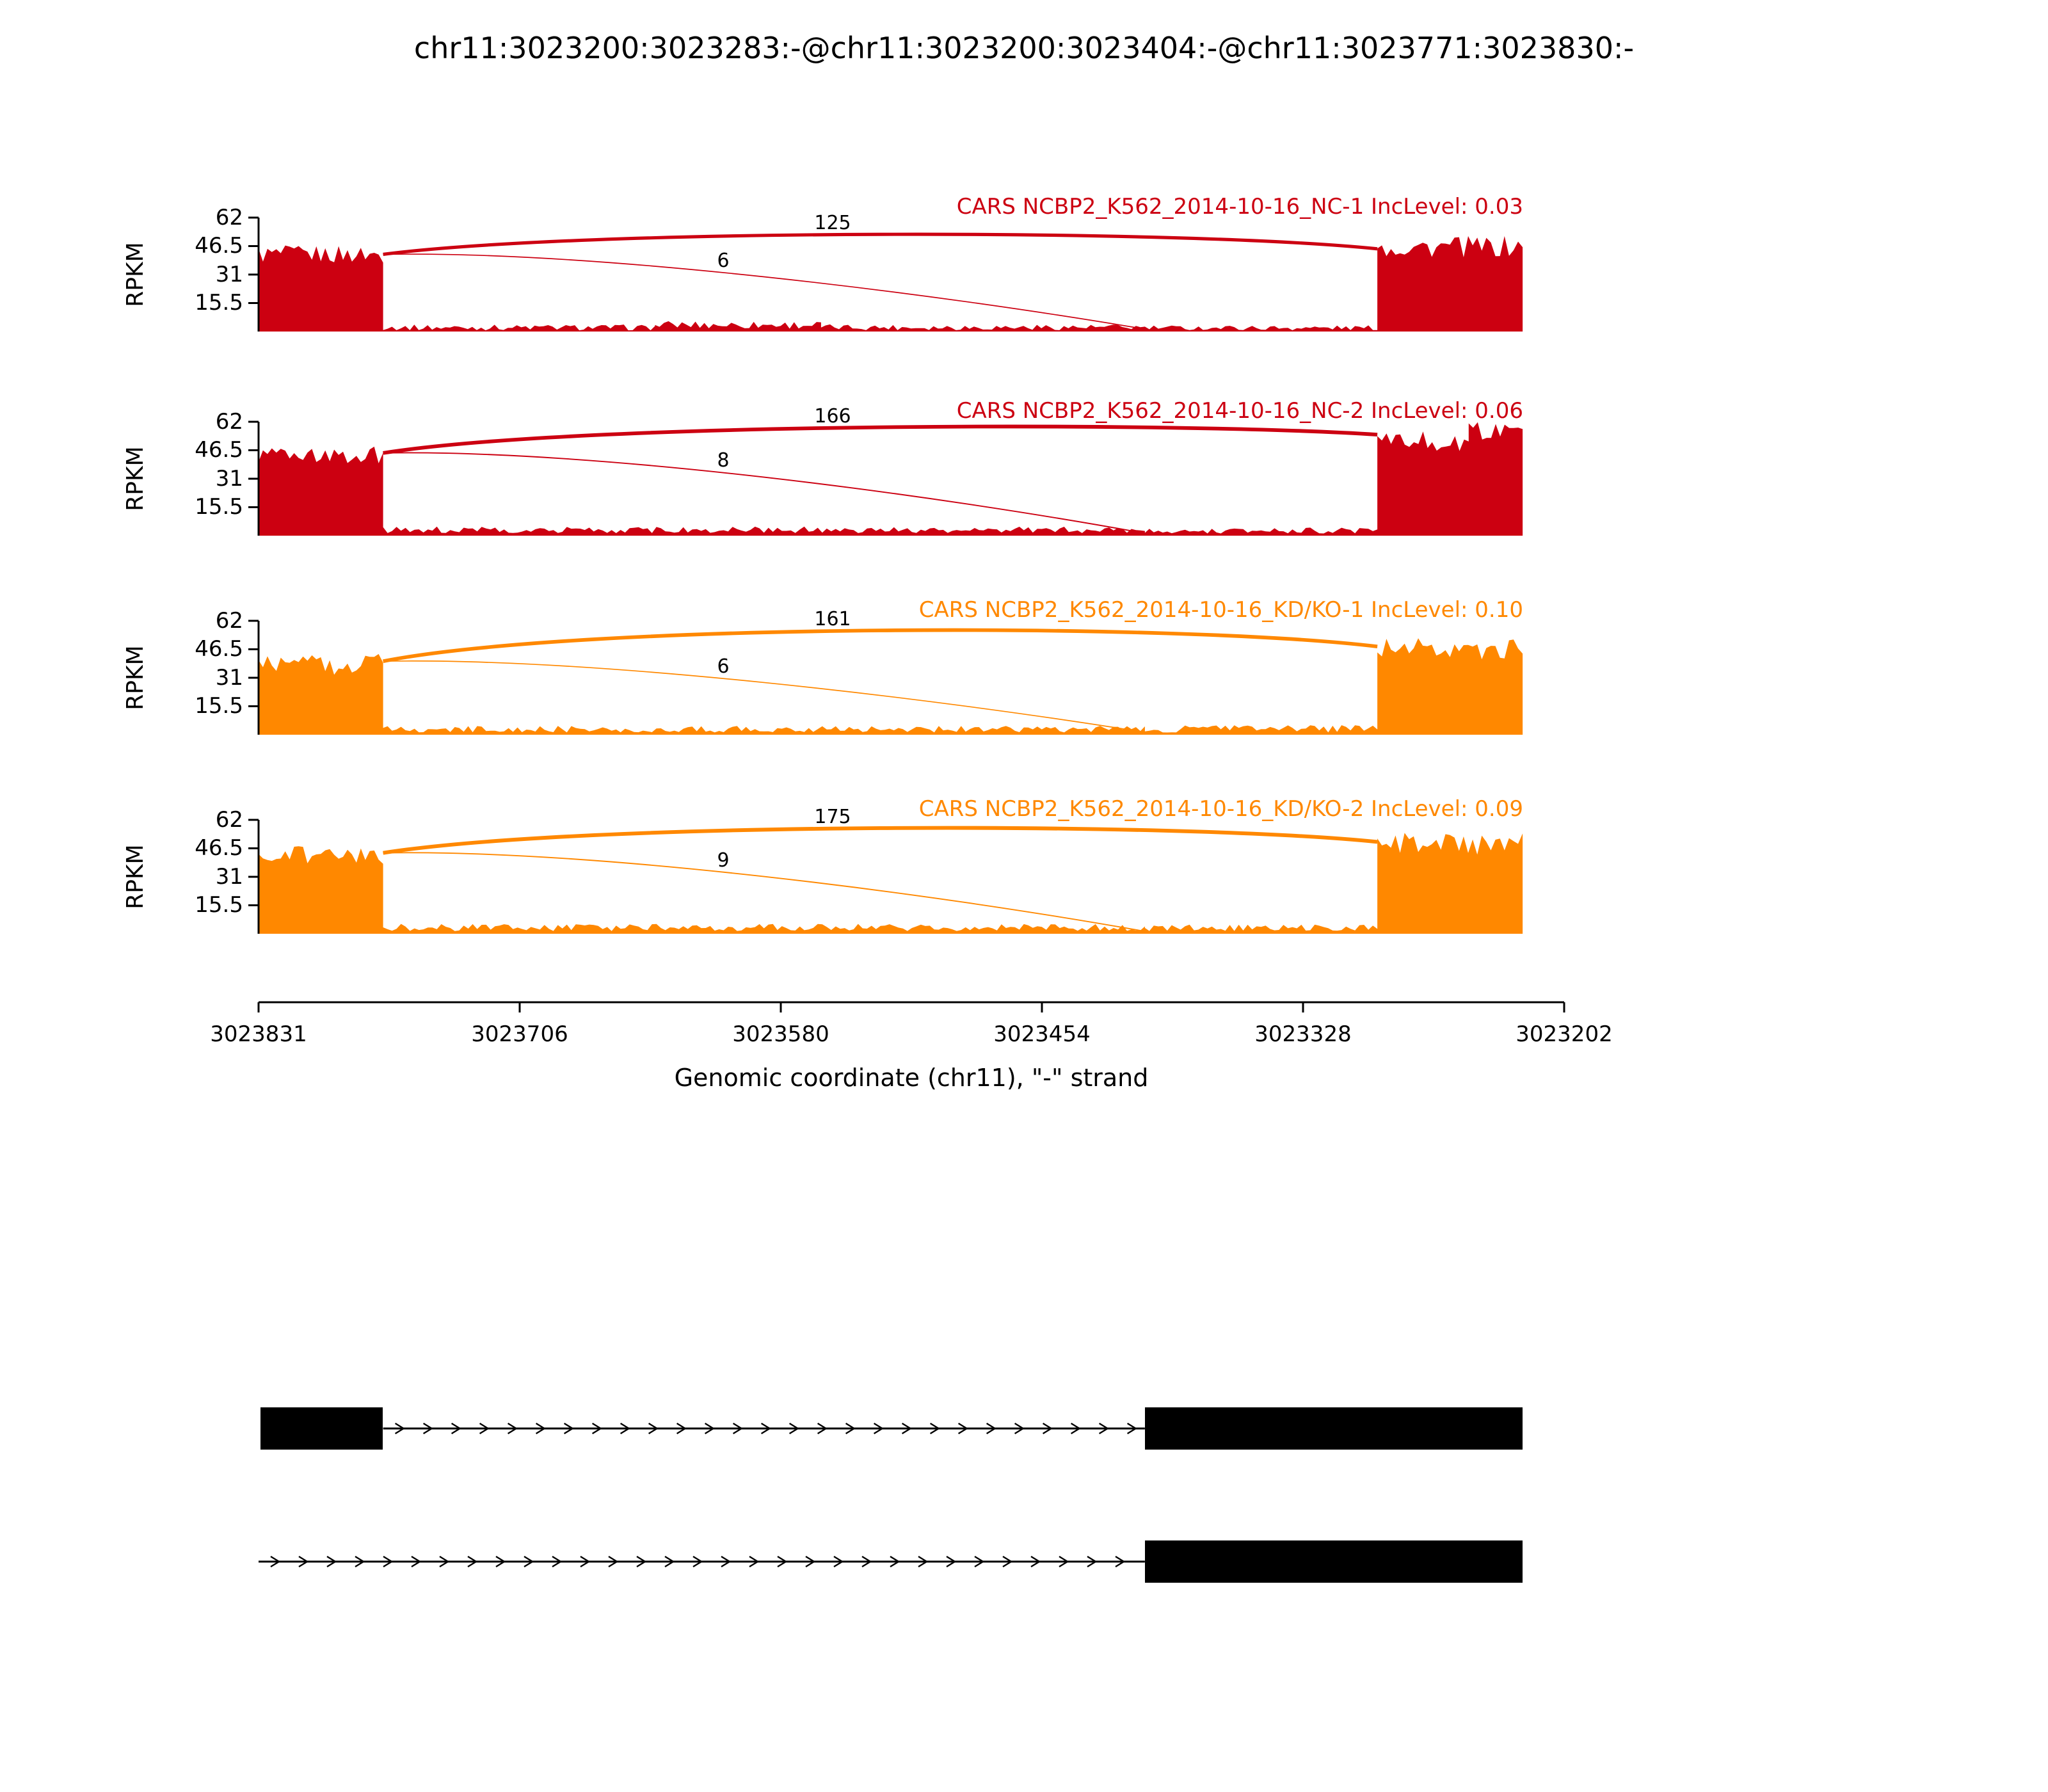  What do you see at coordinates (832, 416) in the screenshot?
I see `junction-count-label: 166` at bounding box center [832, 416].